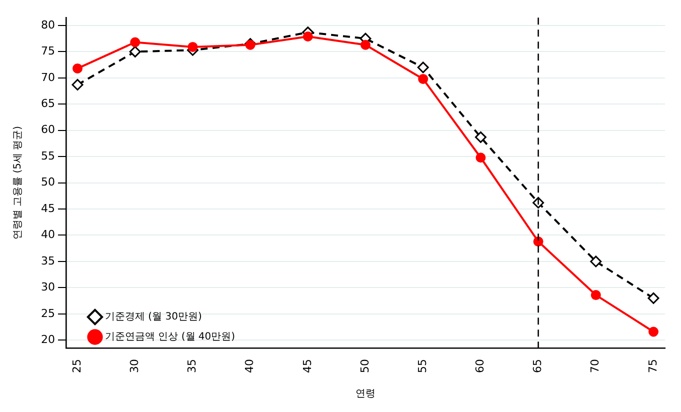 The height and width of the screenshot is (412, 681). Describe the element at coordinates (47, 155) in the screenshot. I see `y-tick-label: 55` at that location.